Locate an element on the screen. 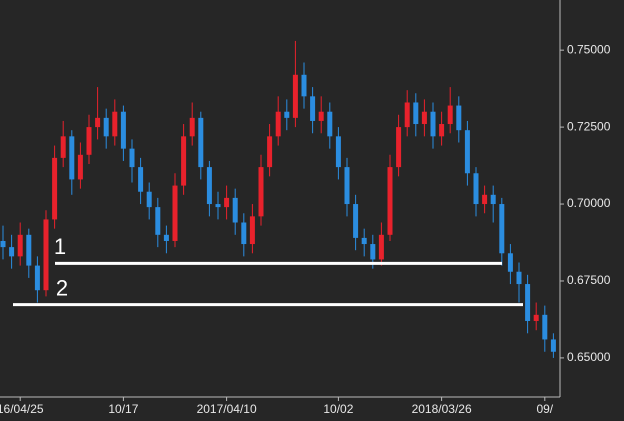  annotation-label: 2 is located at coordinates (62, 287).